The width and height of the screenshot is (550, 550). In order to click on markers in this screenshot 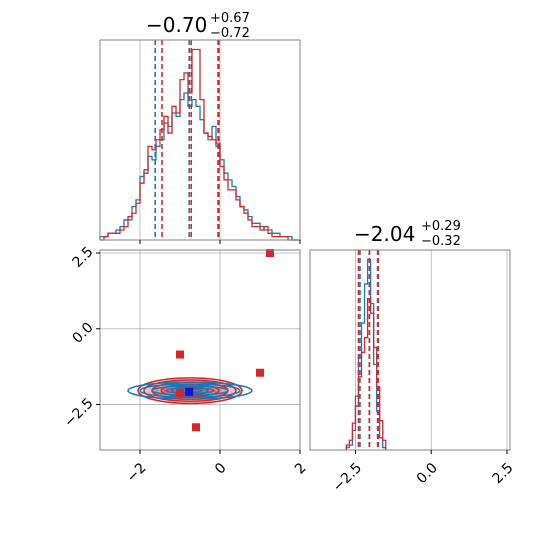, I will do `click(225, 340)`.